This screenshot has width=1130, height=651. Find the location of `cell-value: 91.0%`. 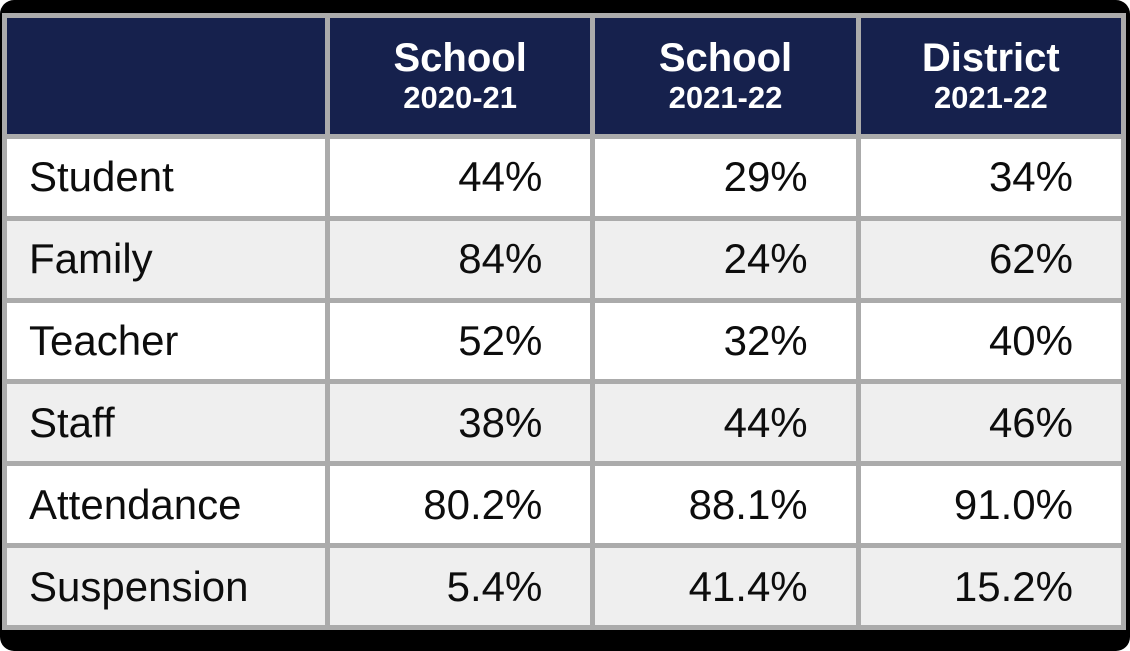

cell-value: 91.0% is located at coordinates (990, 505).